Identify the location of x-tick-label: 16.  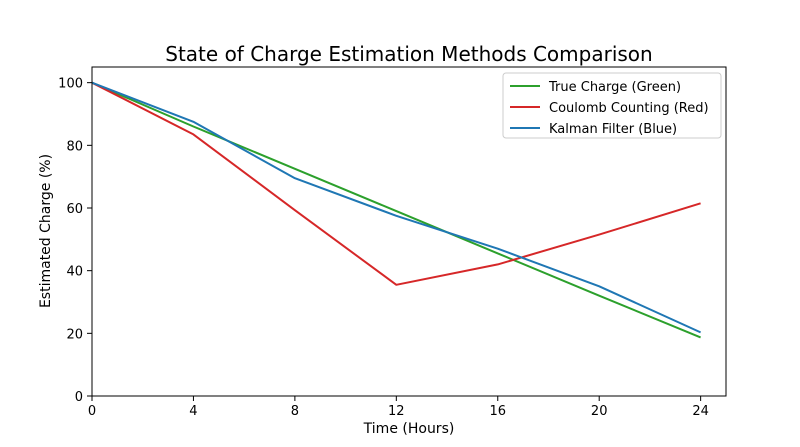
(497, 411).